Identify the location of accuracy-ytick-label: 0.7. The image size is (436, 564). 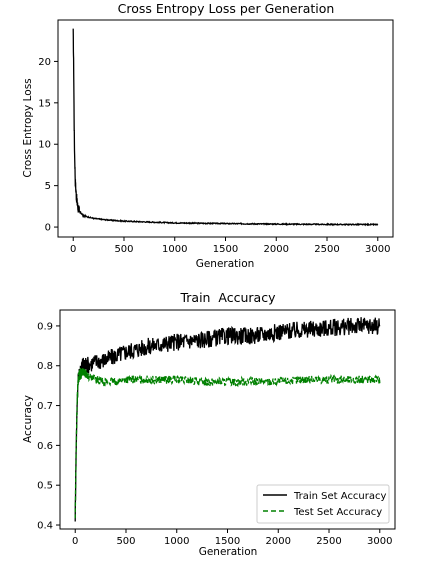
(45, 406).